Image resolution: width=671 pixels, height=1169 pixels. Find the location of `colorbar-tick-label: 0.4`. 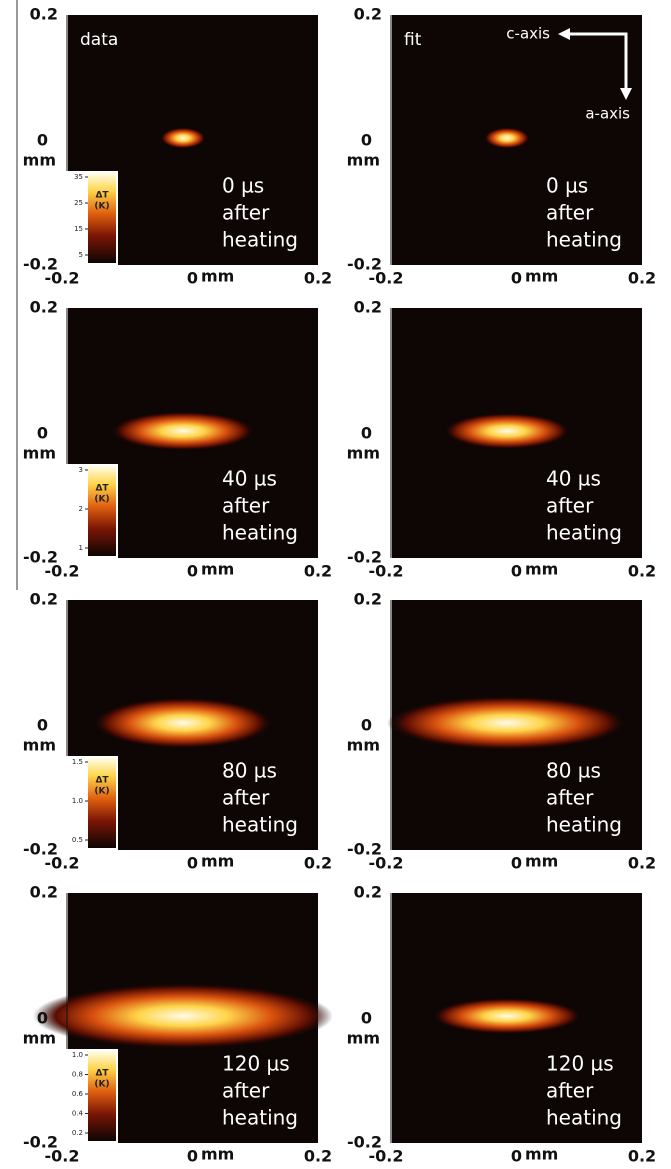

colorbar-tick-label: 0.4 is located at coordinates (78, 1114).